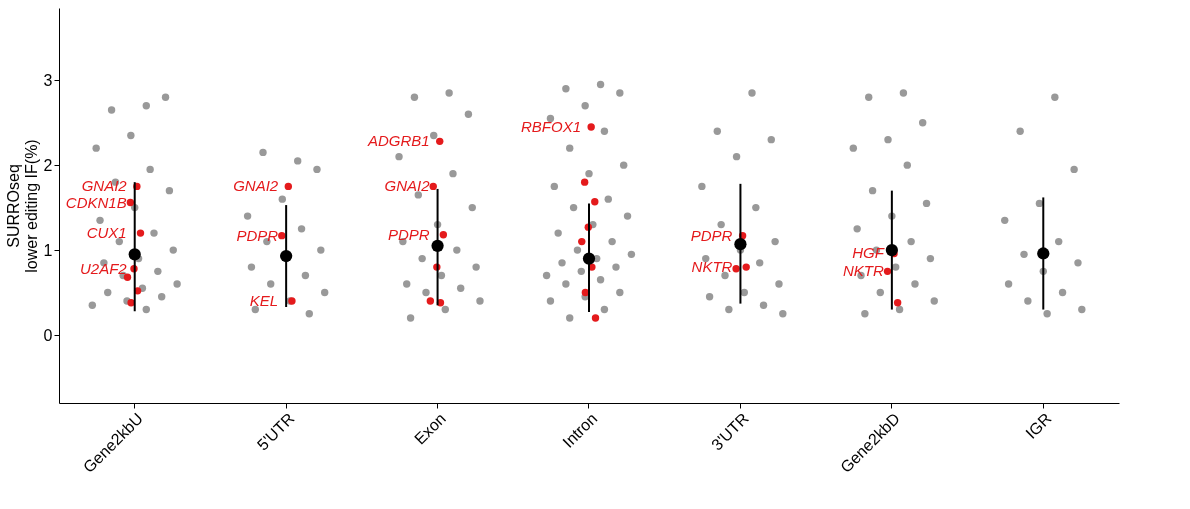  What do you see at coordinates (48, 335) in the screenshot?
I see `y-tick-label: 0` at bounding box center [48, 335].